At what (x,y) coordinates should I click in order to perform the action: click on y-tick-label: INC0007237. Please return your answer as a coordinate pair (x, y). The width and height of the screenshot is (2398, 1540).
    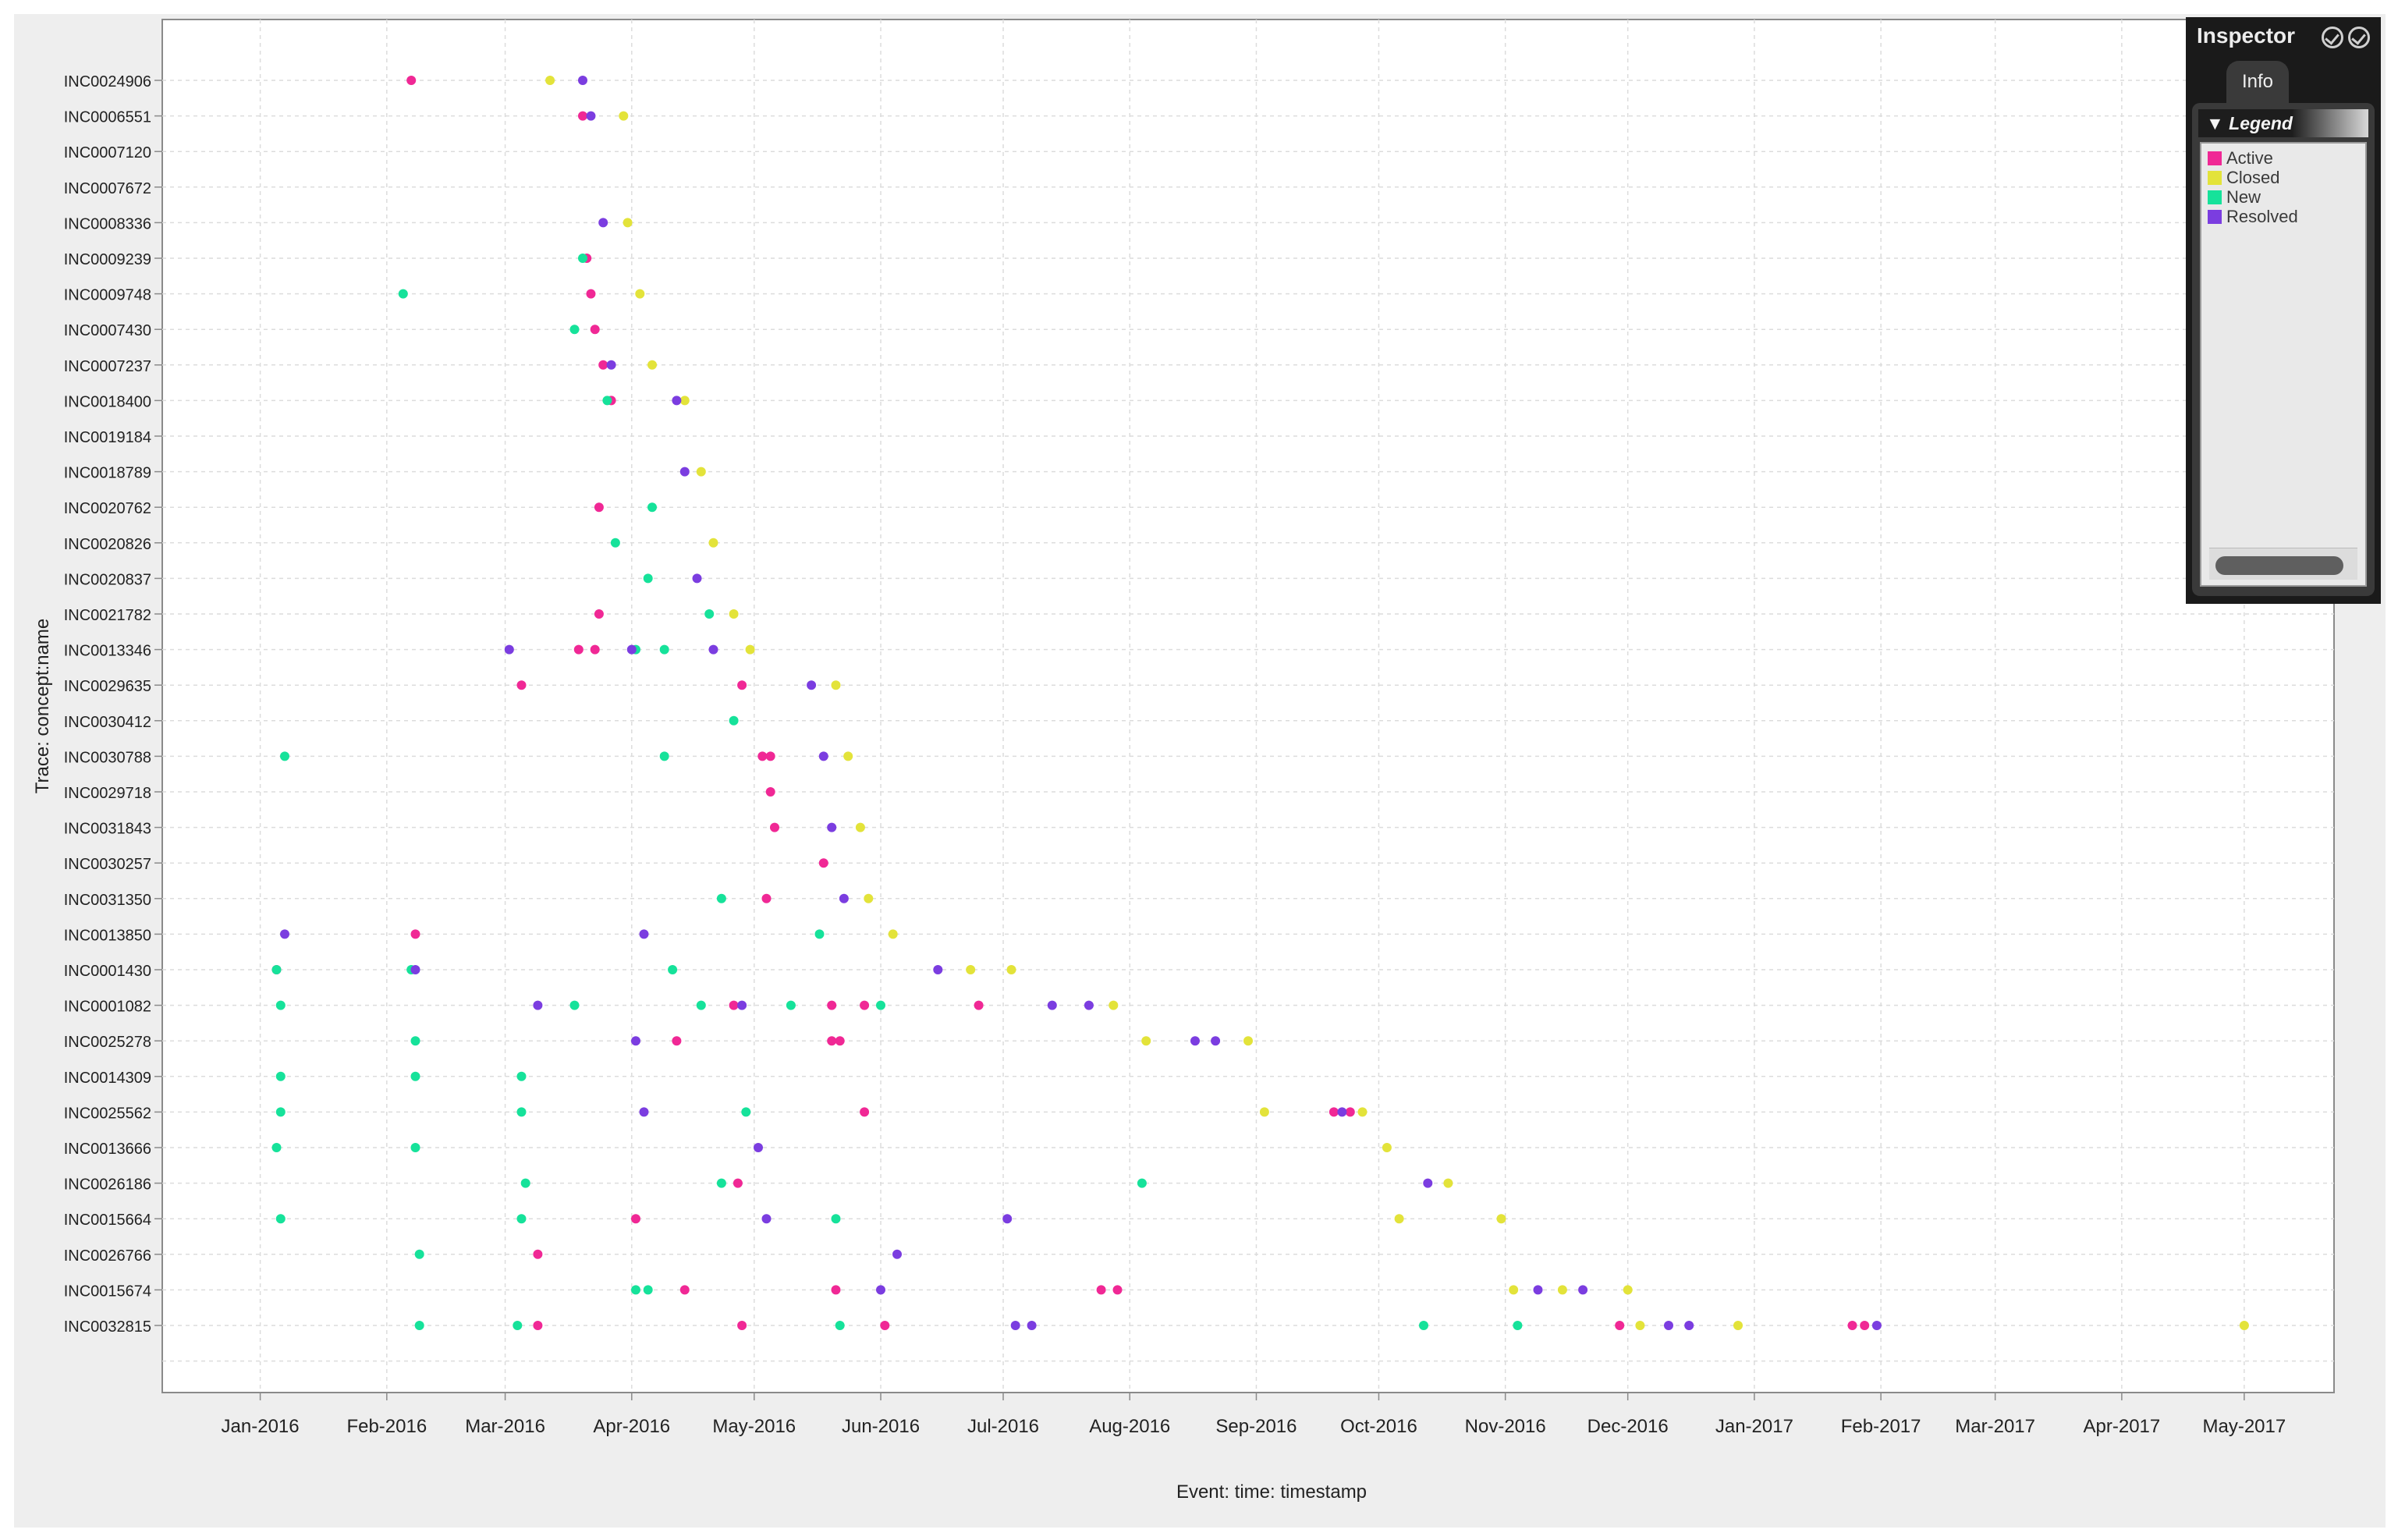
    Looking at the image, I should click on (107, 366).